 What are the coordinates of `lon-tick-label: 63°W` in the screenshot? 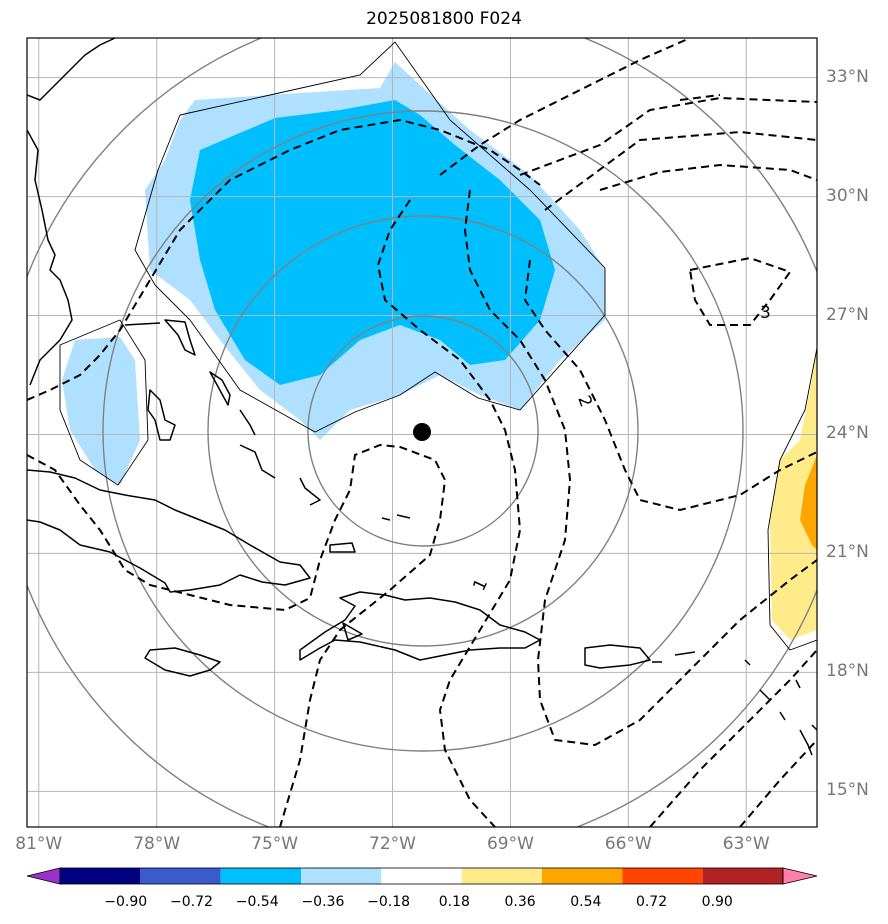 It's located at (746, 844).